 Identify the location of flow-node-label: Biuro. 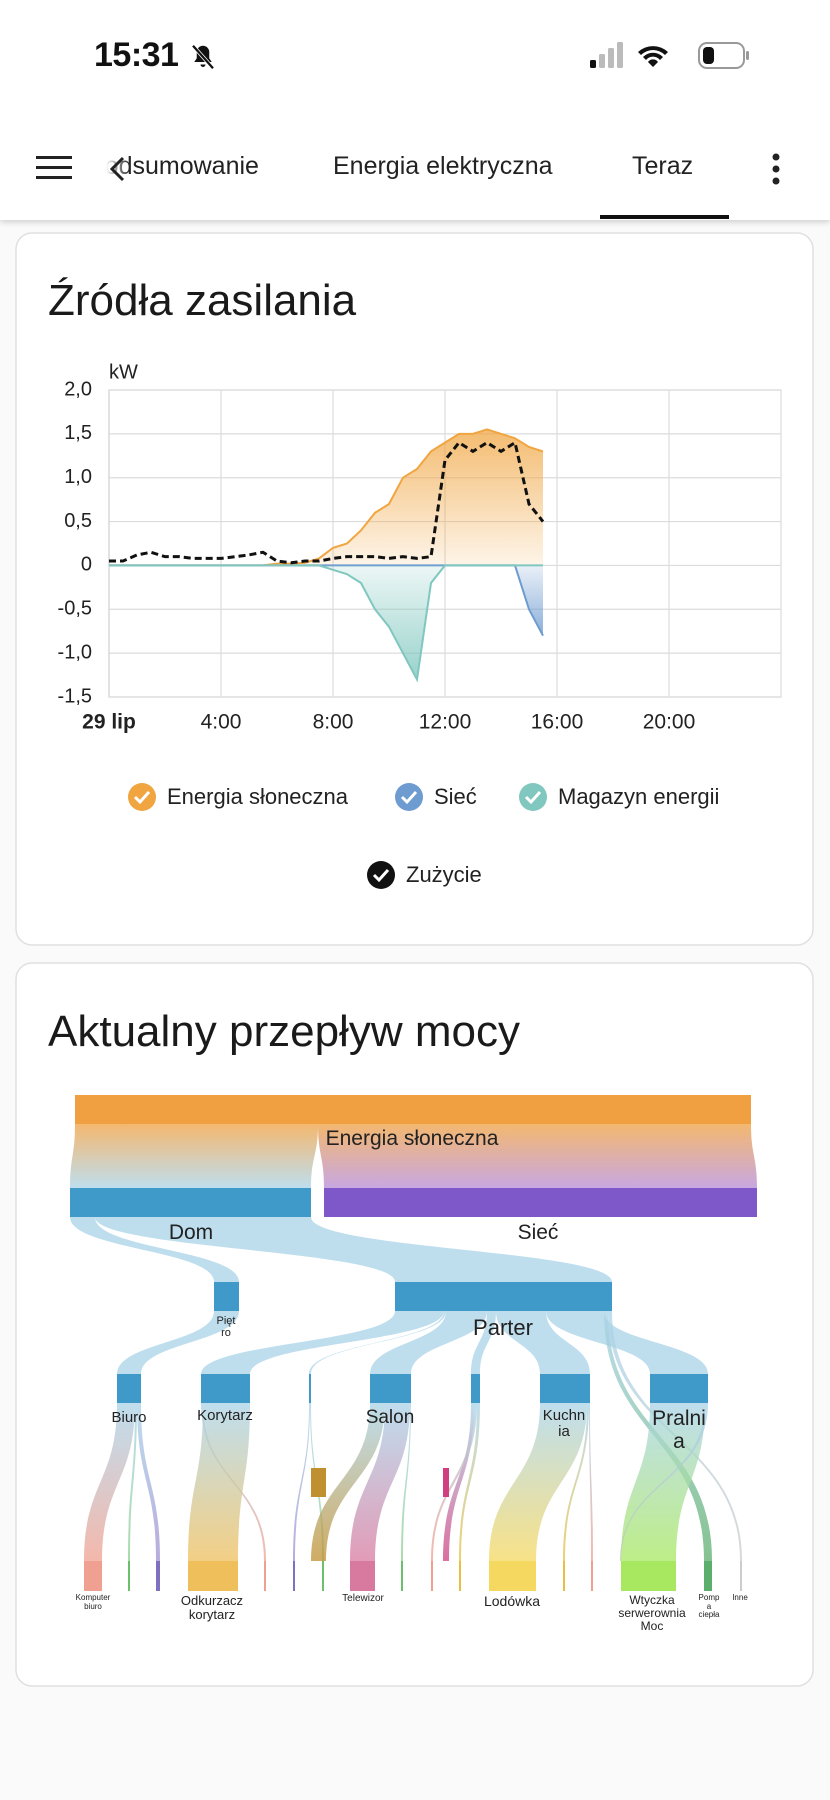
(129, 1417).